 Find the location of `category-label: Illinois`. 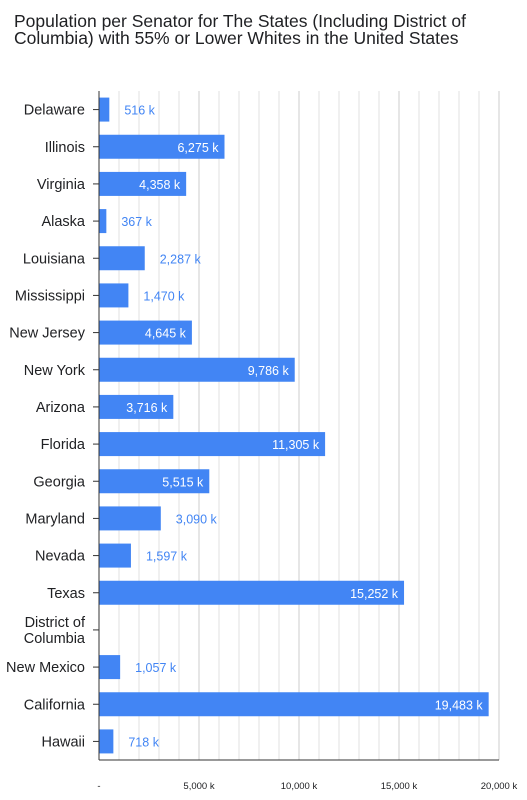

category-label: Illinois is located at coordinates (65, 148).